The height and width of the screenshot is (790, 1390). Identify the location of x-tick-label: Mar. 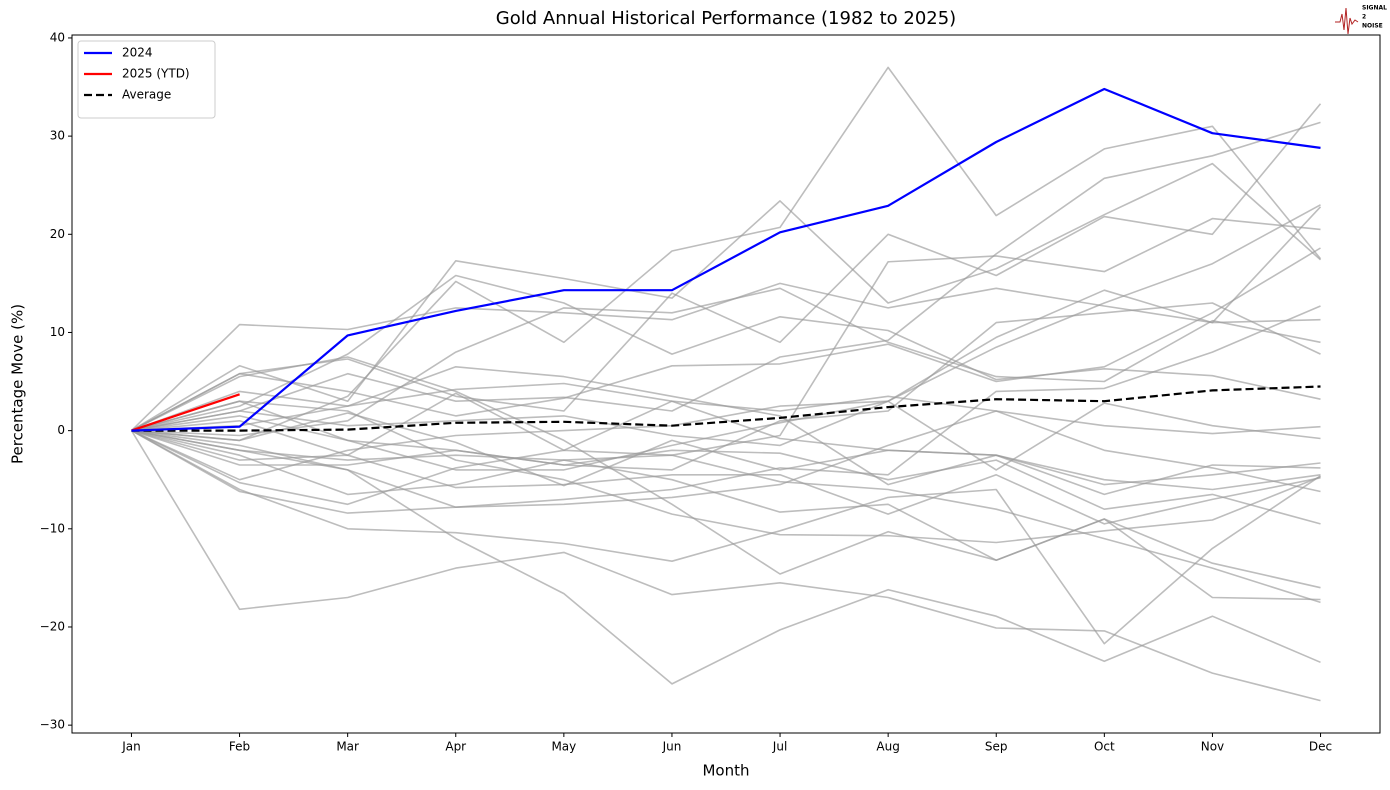
(347, 747).